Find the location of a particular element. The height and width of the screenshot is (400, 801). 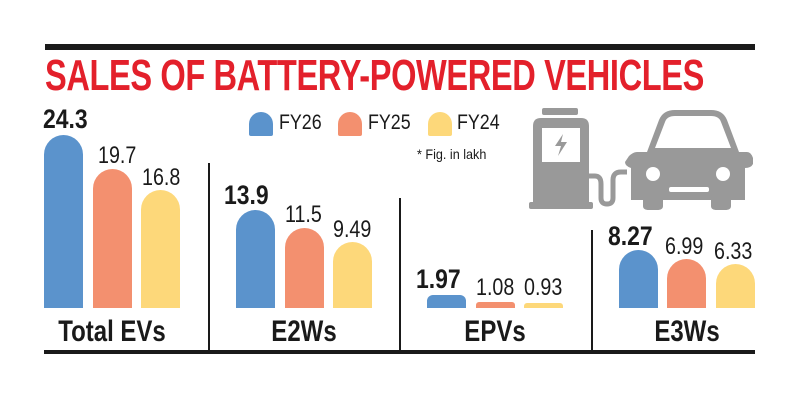

value-epvs-fy26: 1.97 is located at coordinates (438, 279).